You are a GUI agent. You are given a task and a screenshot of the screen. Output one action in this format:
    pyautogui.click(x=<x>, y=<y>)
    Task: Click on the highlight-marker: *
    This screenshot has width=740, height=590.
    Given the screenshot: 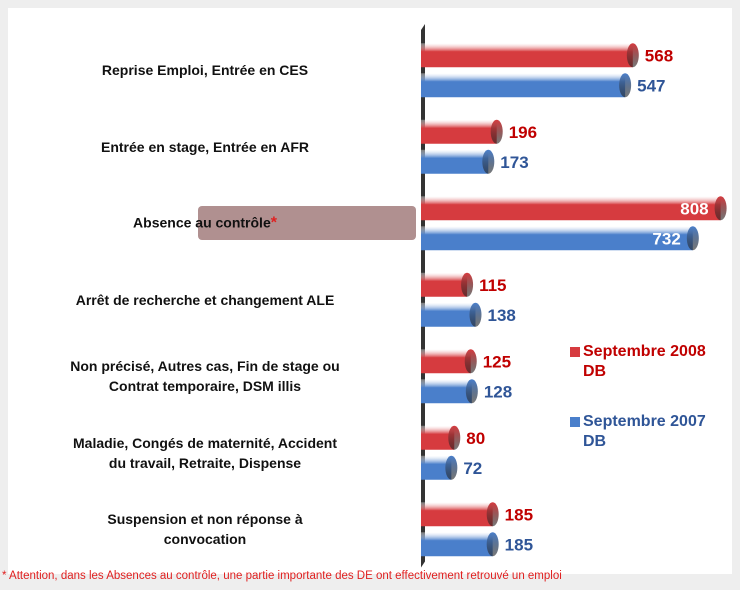 What is the action you would take?
    pyautogui.click(x=273, y=223)
    